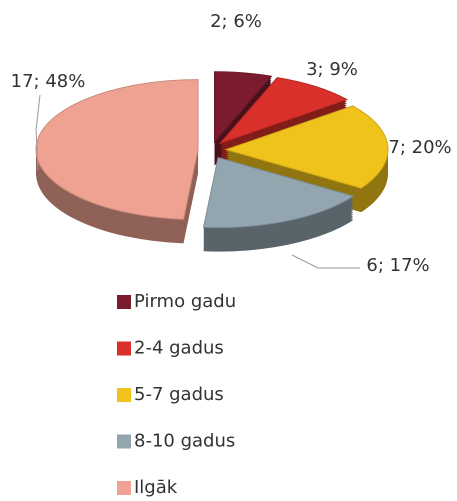 The width and height of the screenshot is (457, 501). What do you see at coordinates (156, 487) in the screenshot?
I see `legend-label: Ilgāk` at bounding box center [156, 487].